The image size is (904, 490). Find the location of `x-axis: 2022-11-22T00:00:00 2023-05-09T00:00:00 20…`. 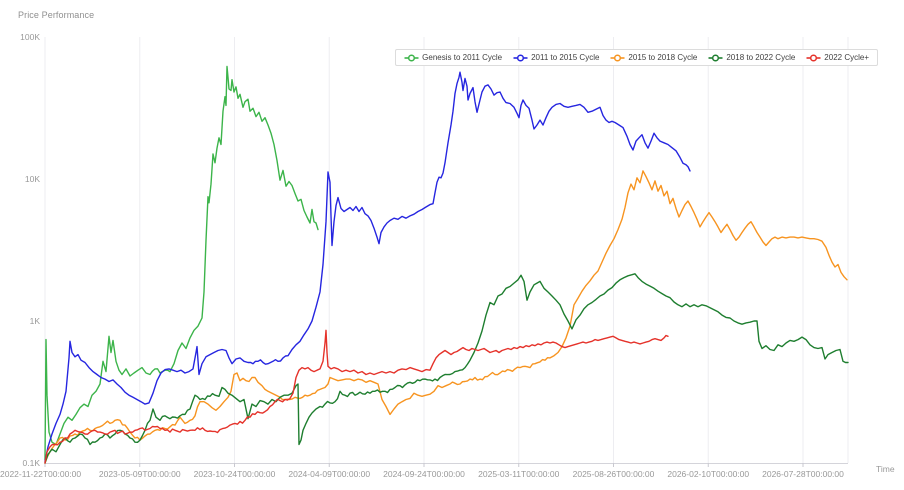

x-axis: 2022-11-22T00:00:00 2023-05-09T00:00:00 20… is located at coordinates (447, 471).